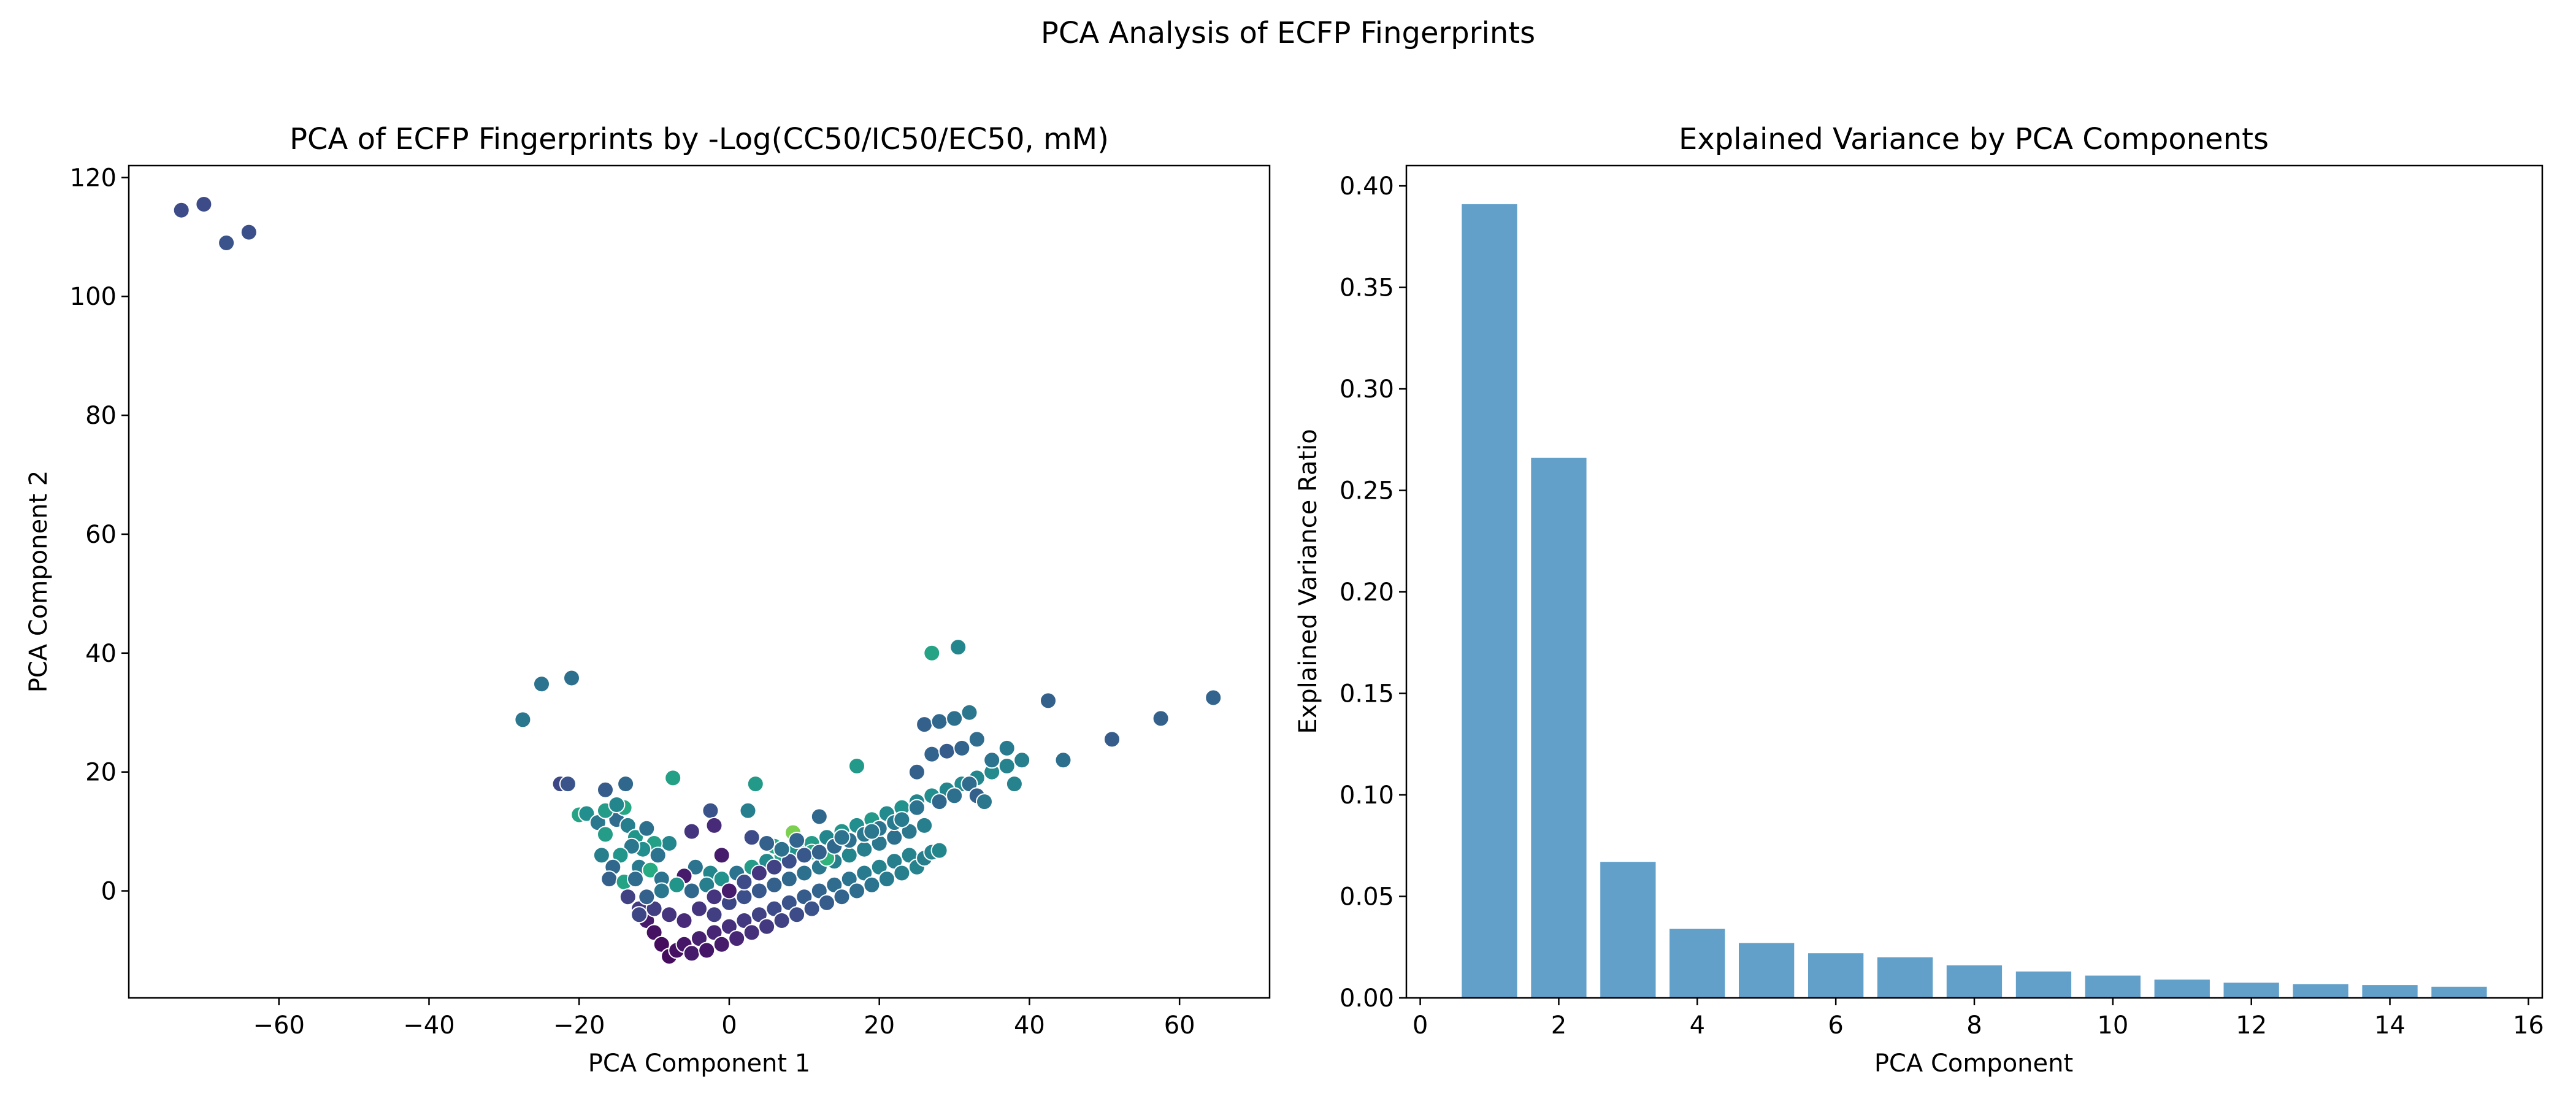  I want to click on scatter-x-tick-label: −60, so click(279, 1025).